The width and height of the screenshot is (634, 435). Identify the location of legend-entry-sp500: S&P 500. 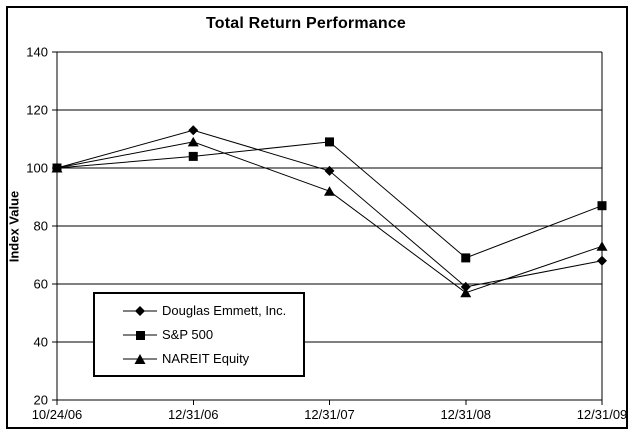
(213, 334).